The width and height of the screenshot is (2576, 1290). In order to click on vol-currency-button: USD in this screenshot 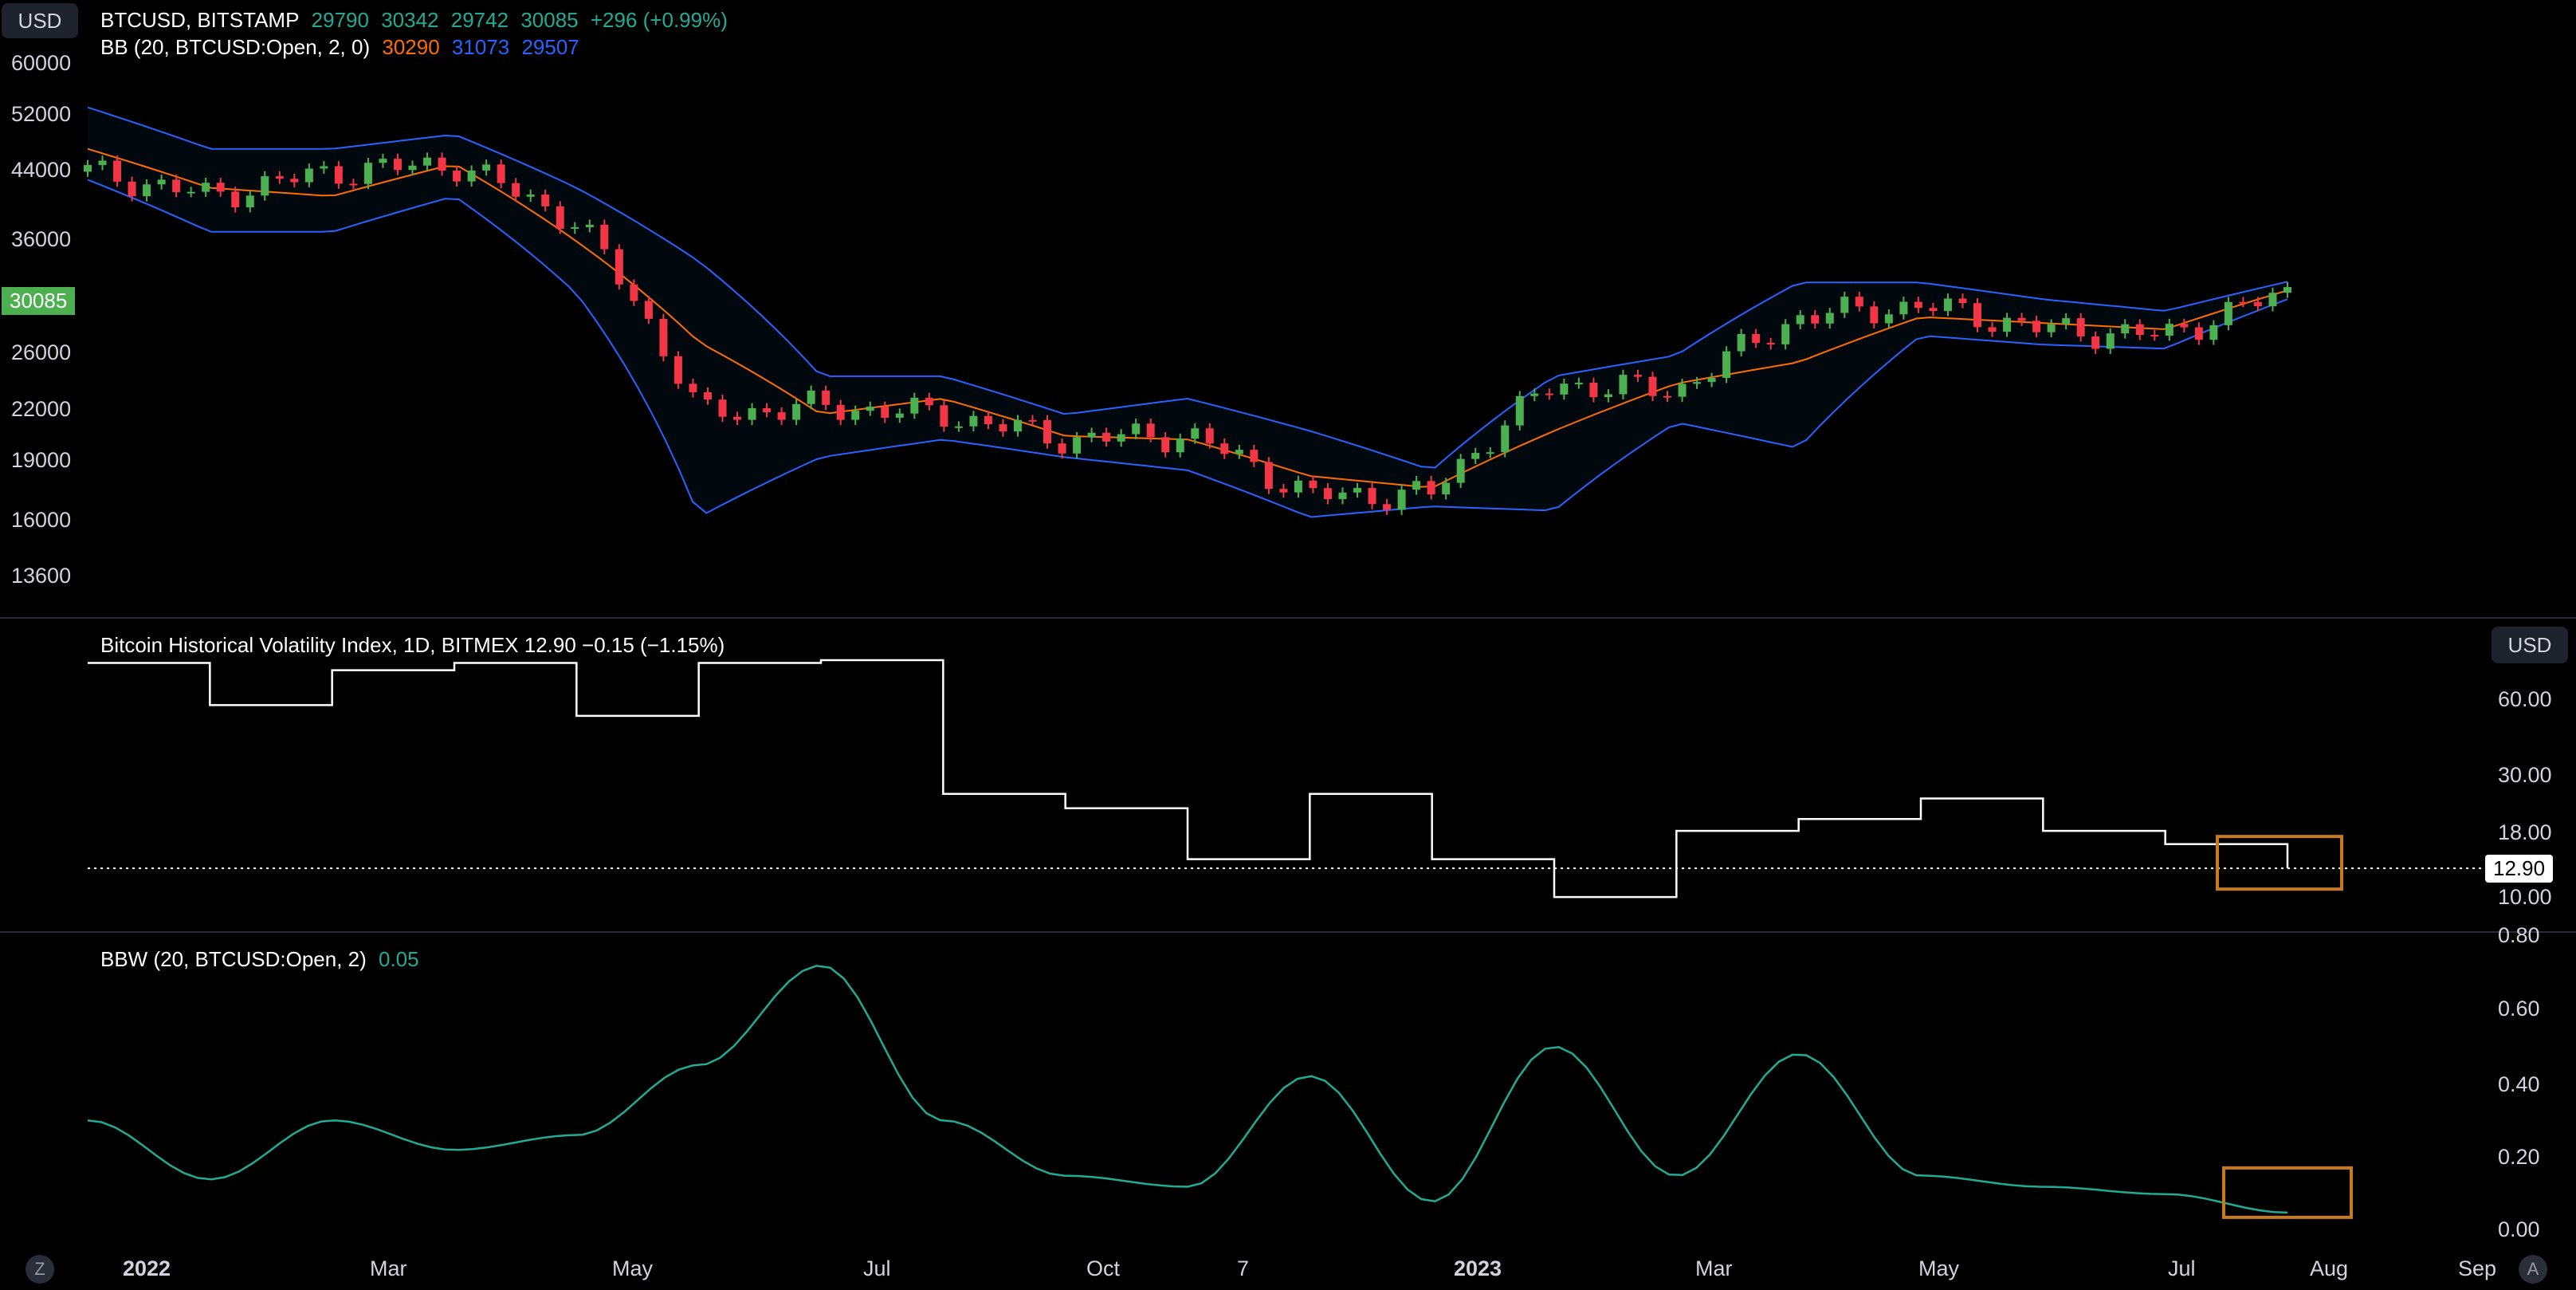, I will do `click(2530, 645)`.